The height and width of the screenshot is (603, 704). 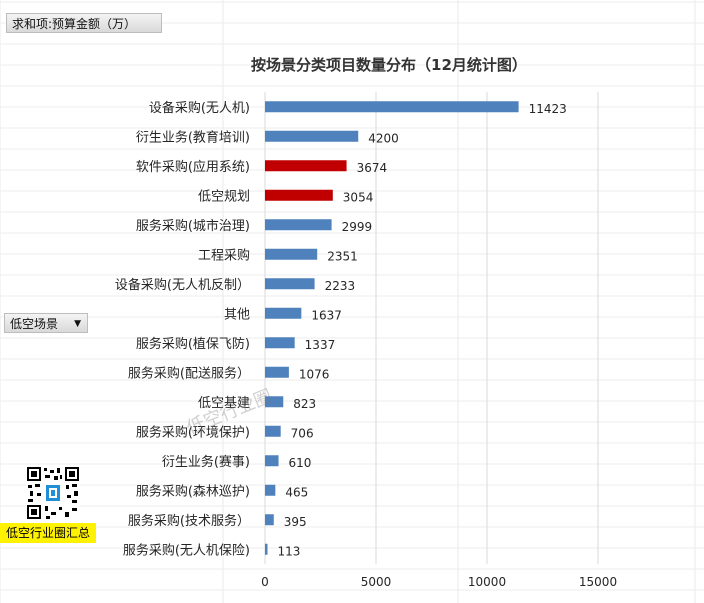 I want to click on x-tick-label: 5000, so click(x=376, y=582).